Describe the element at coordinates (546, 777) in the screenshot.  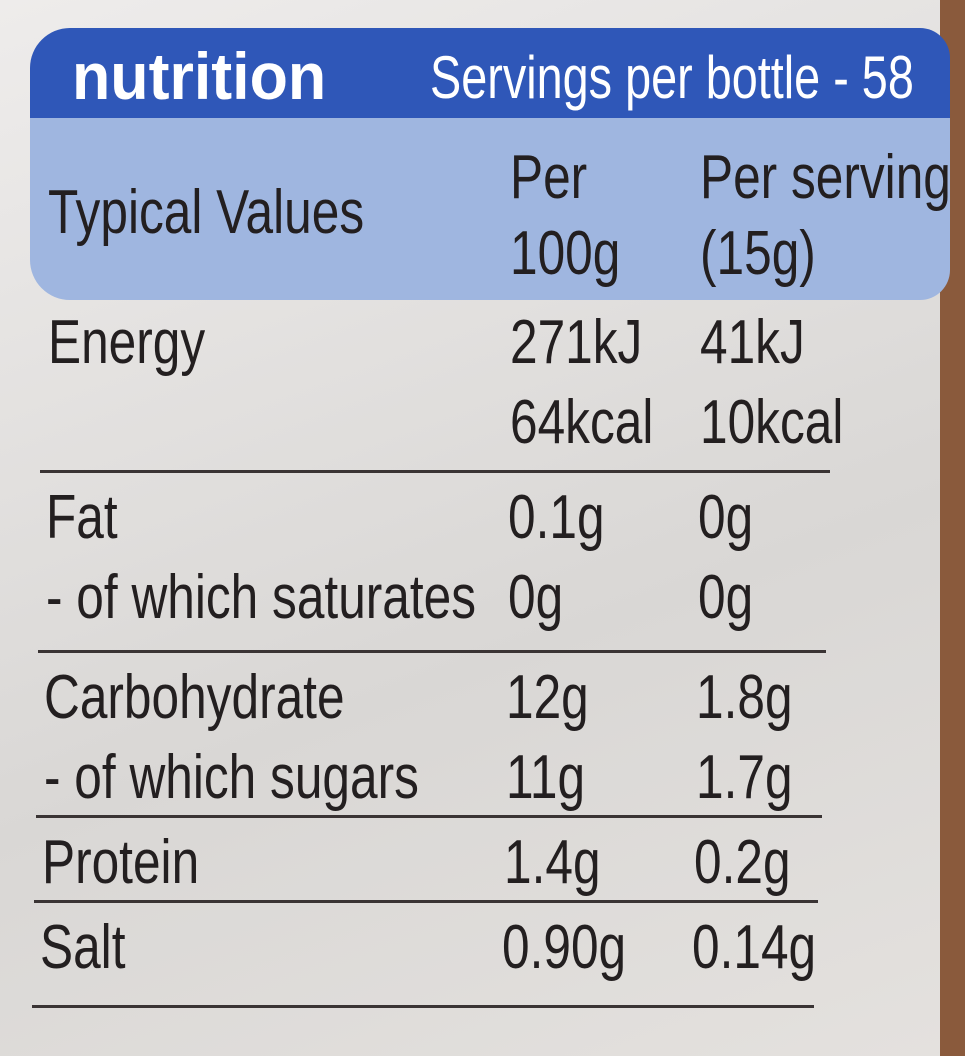
I see `cell-value: 11g` at that location.